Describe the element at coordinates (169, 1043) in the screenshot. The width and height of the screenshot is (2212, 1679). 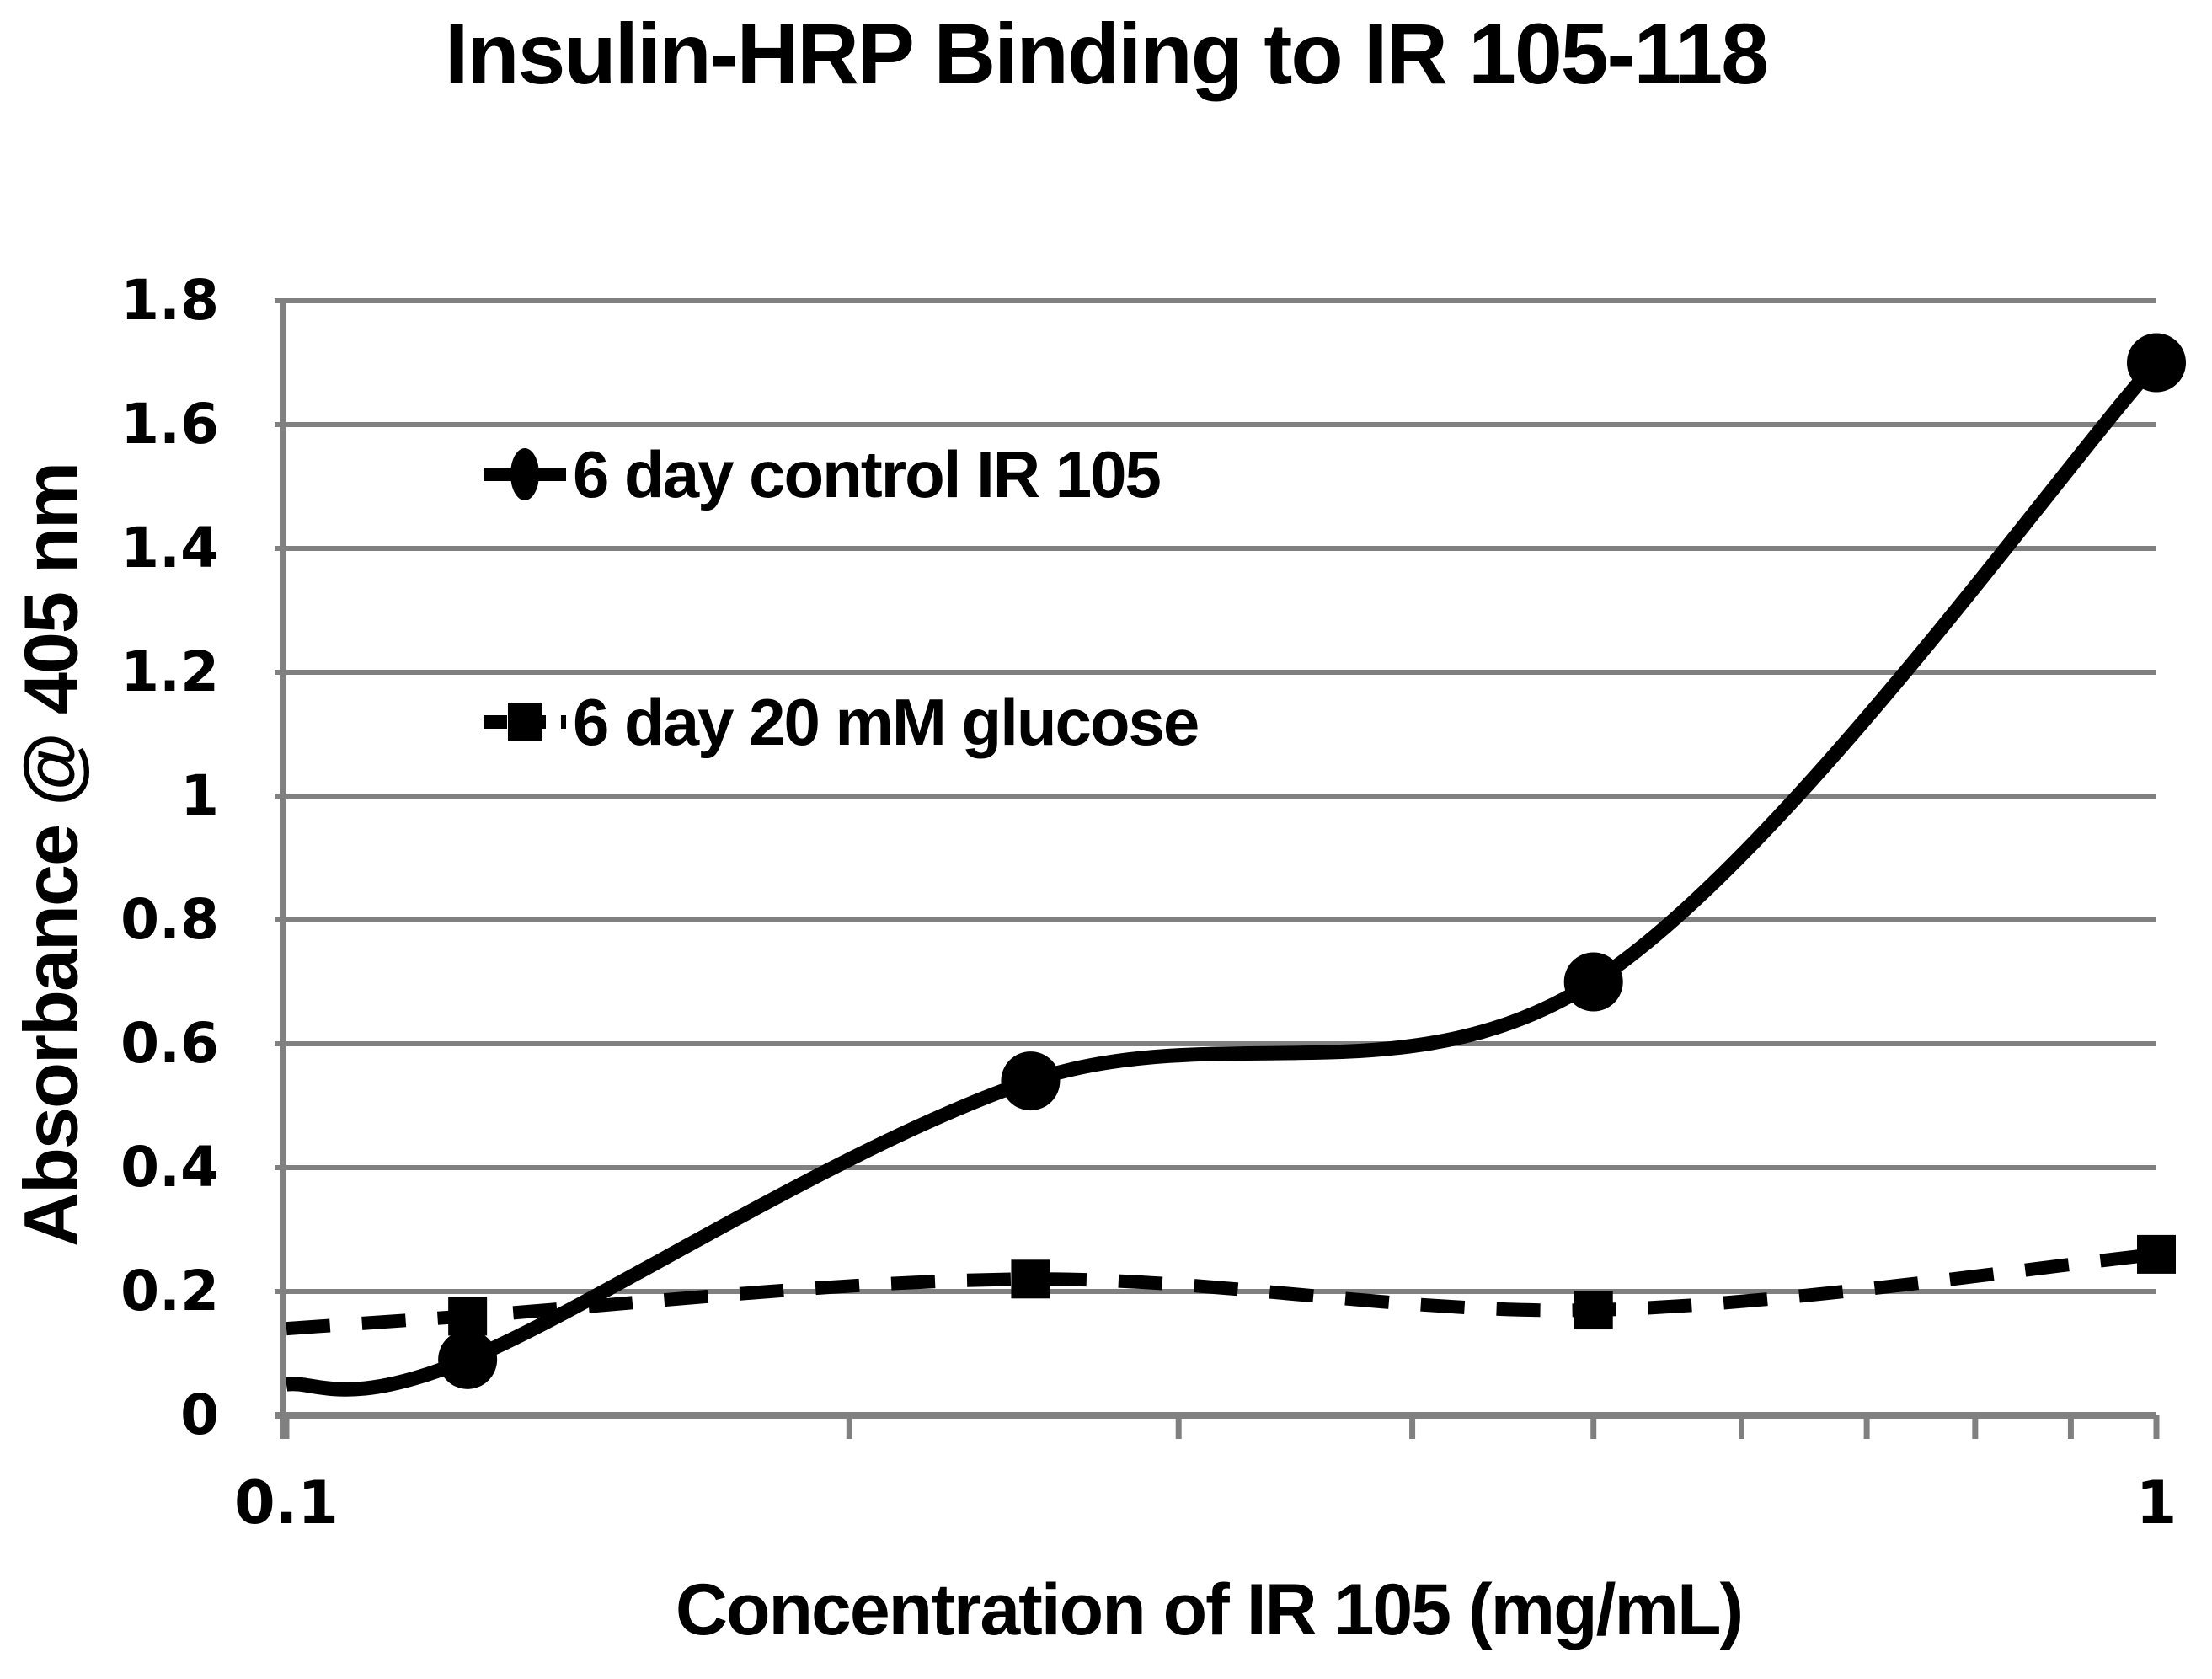
I see `y-tick-label: 0.6` at that location.